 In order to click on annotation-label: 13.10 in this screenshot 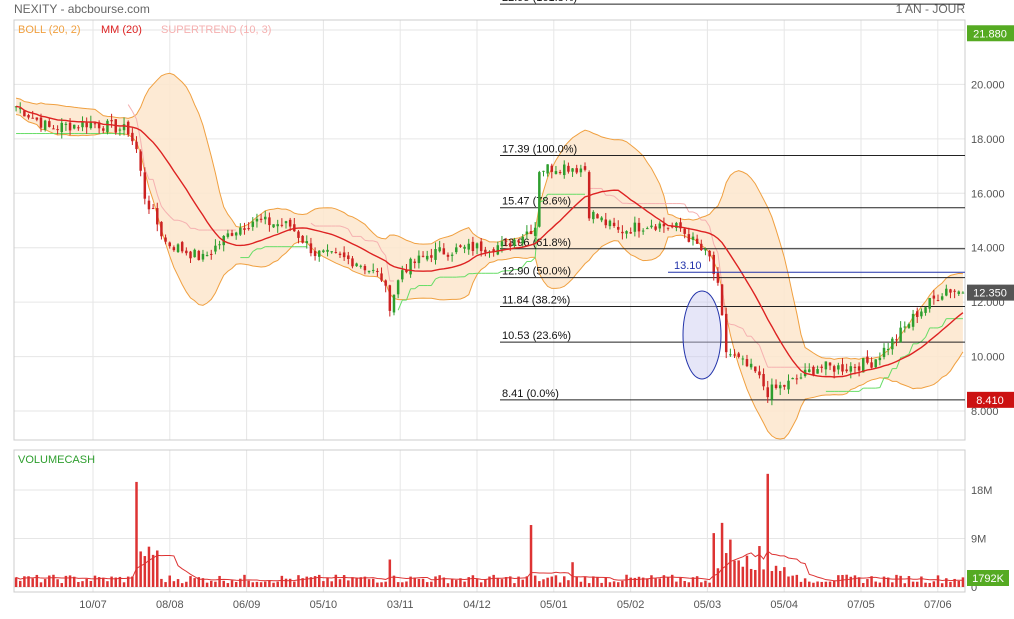, I will do `click(688, 266)`.